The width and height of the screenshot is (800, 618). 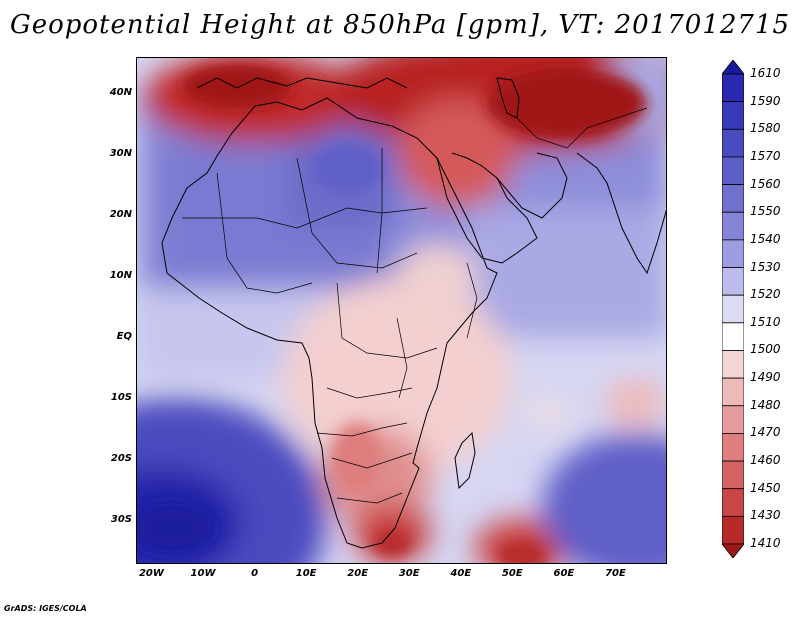 What do you see at coordinates (765, 100) in the screenshot?
I see `colorbar-label: 1590` at bounding box center [765, 100].